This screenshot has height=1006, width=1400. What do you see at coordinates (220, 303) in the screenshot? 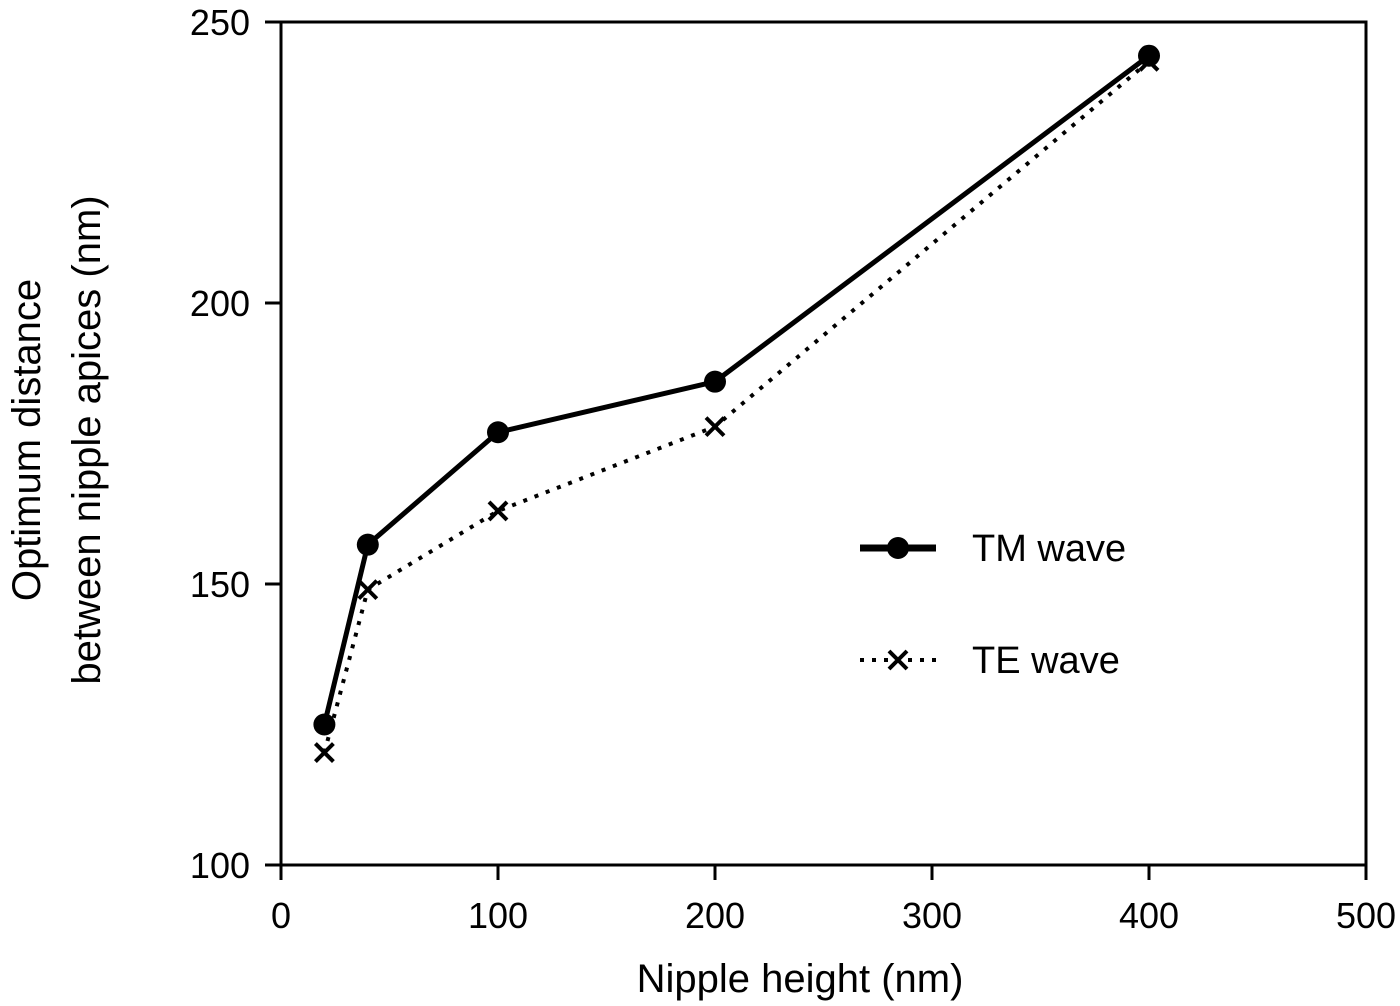
I see `y-tick-label: 200` at bounding box center [220, 303].